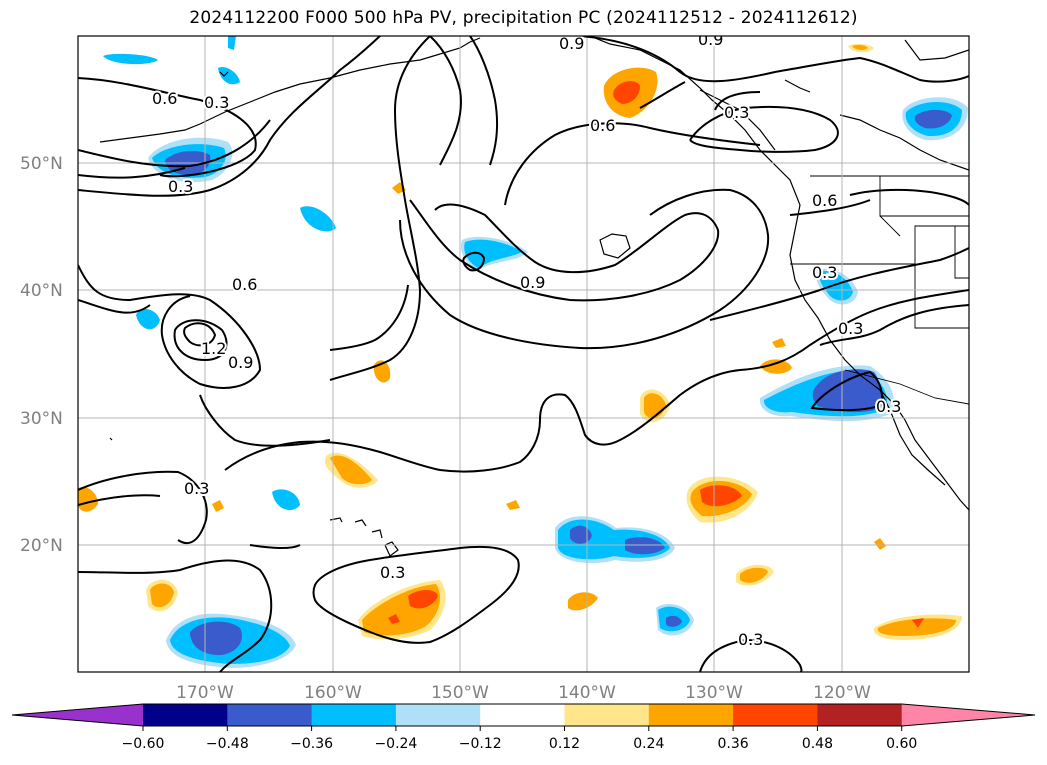 This screenshot has width=1047, height=765. I want to click on lat-label: 50°N, so click(41, 164).